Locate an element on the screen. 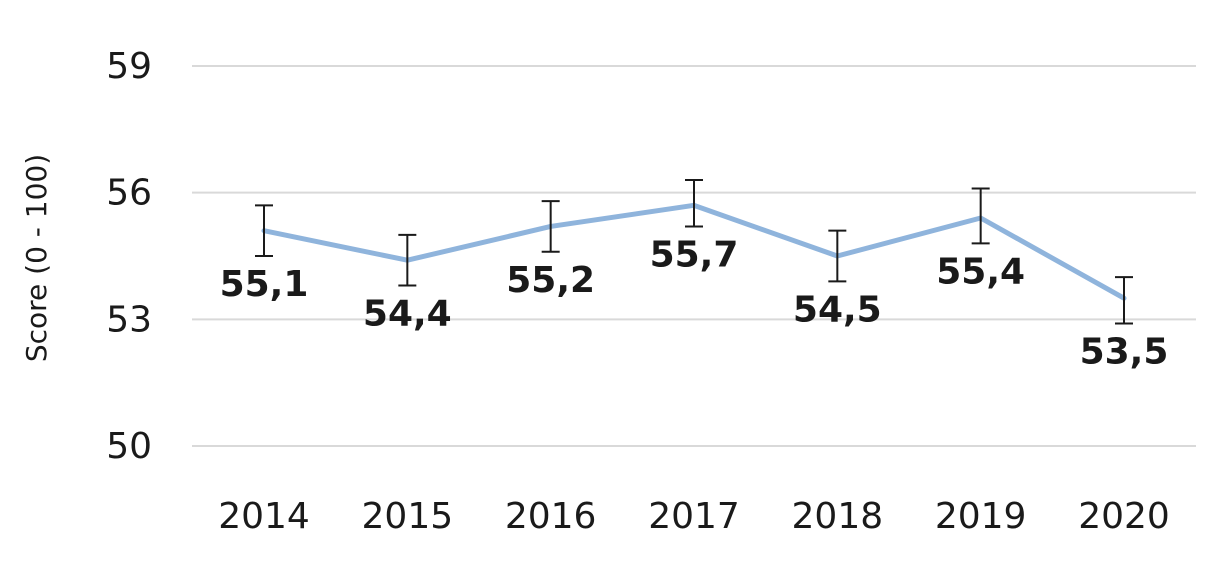 The width and height of the screenshot is (1224, 579). x-tick-label: 2018 is located at coordinates (838, 516).